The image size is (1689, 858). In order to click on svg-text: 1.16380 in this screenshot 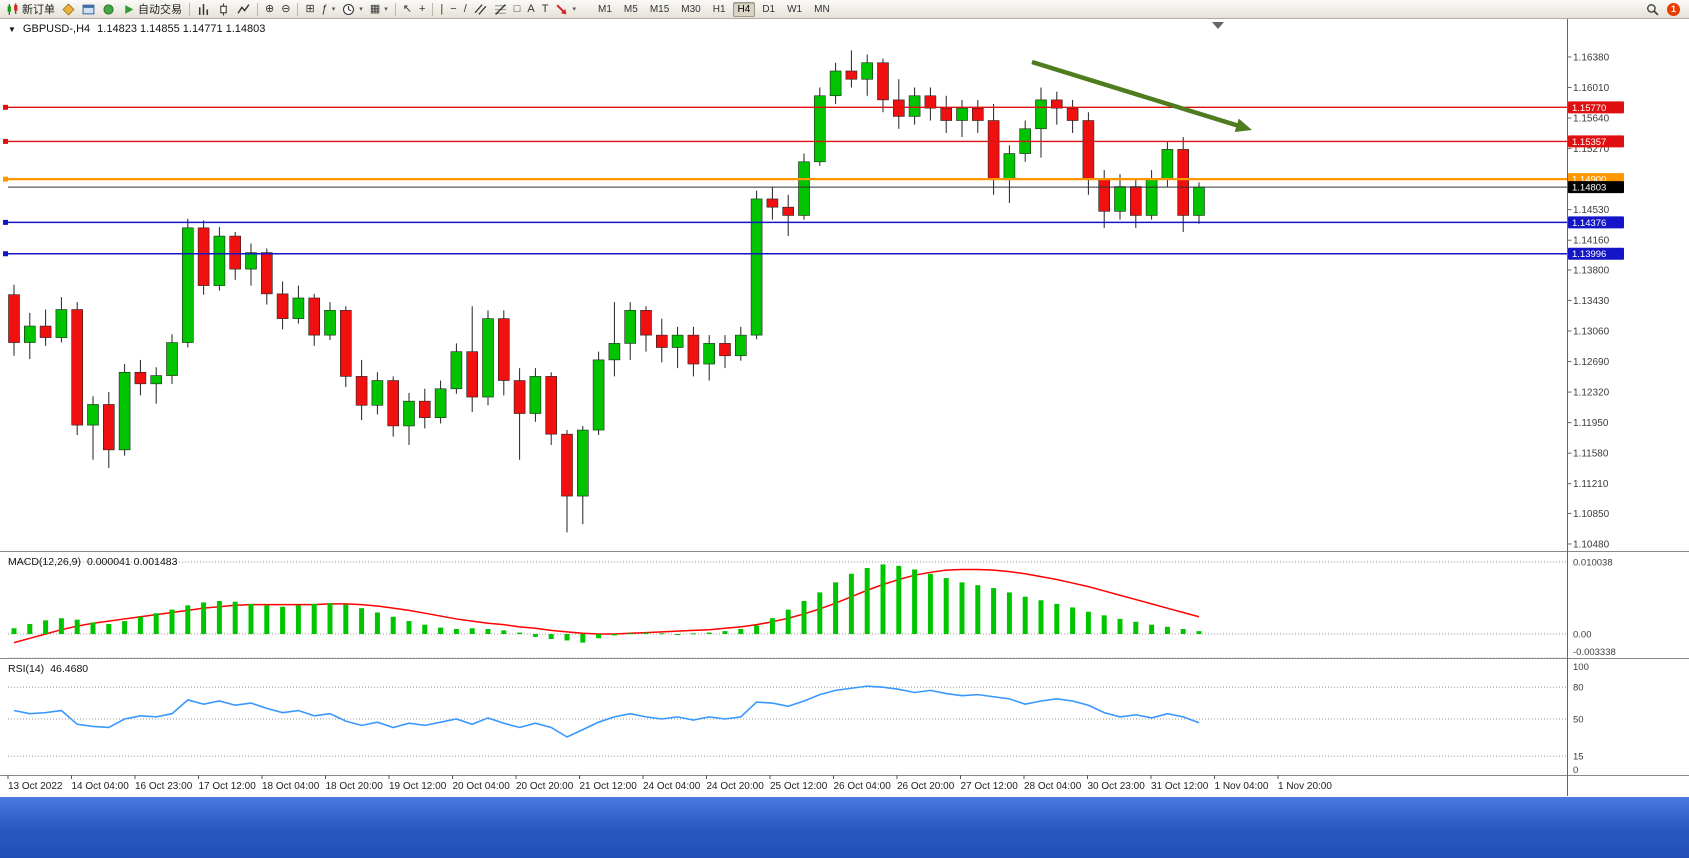, I will do `click(1591, 57)`.